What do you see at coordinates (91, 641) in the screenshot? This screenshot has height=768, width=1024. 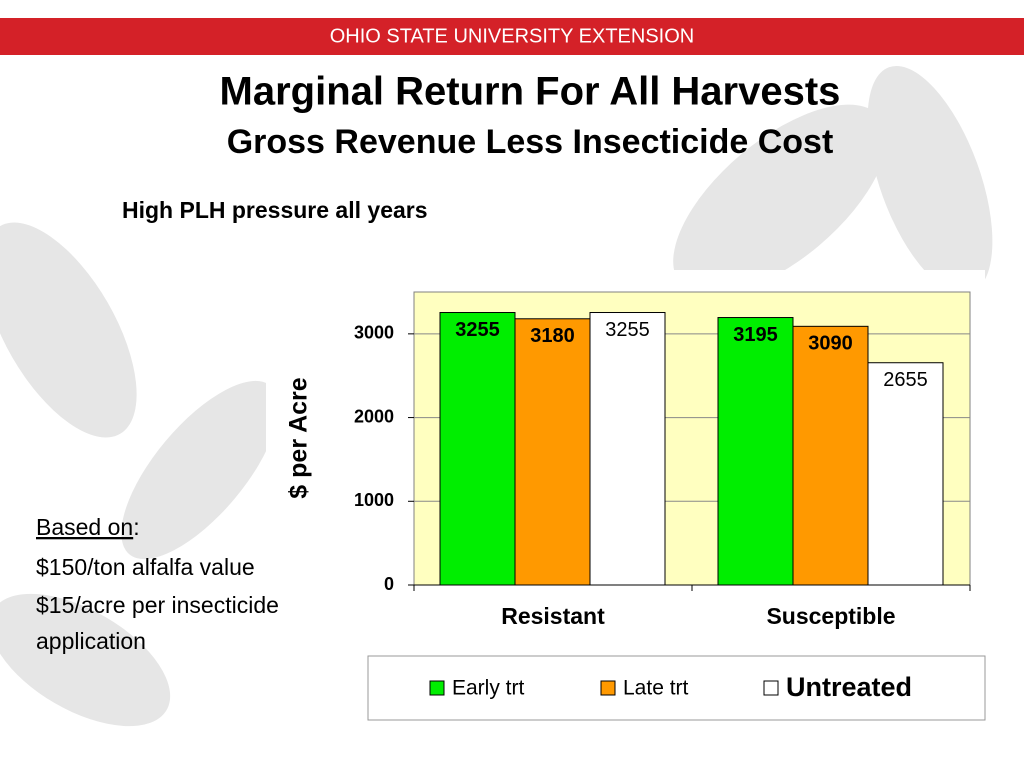 I see `note-line: application` at bounding box center [91, 641].